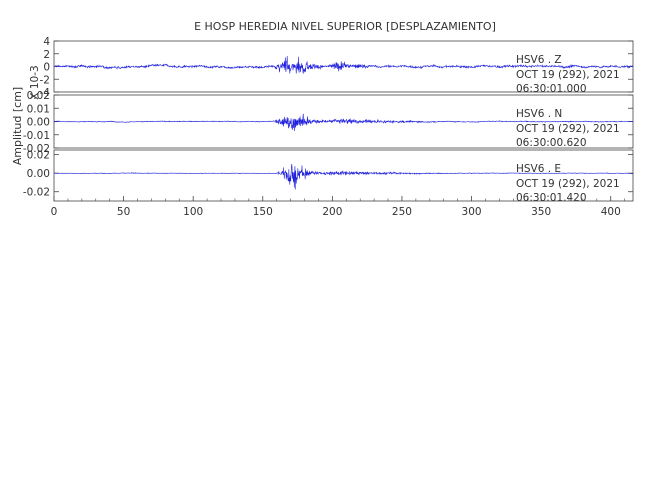 This screenshot has width=650, height=504. Describe the element at coordinates (46, 68) in the screenshot. I see `y-tick-label: 0` at that location.